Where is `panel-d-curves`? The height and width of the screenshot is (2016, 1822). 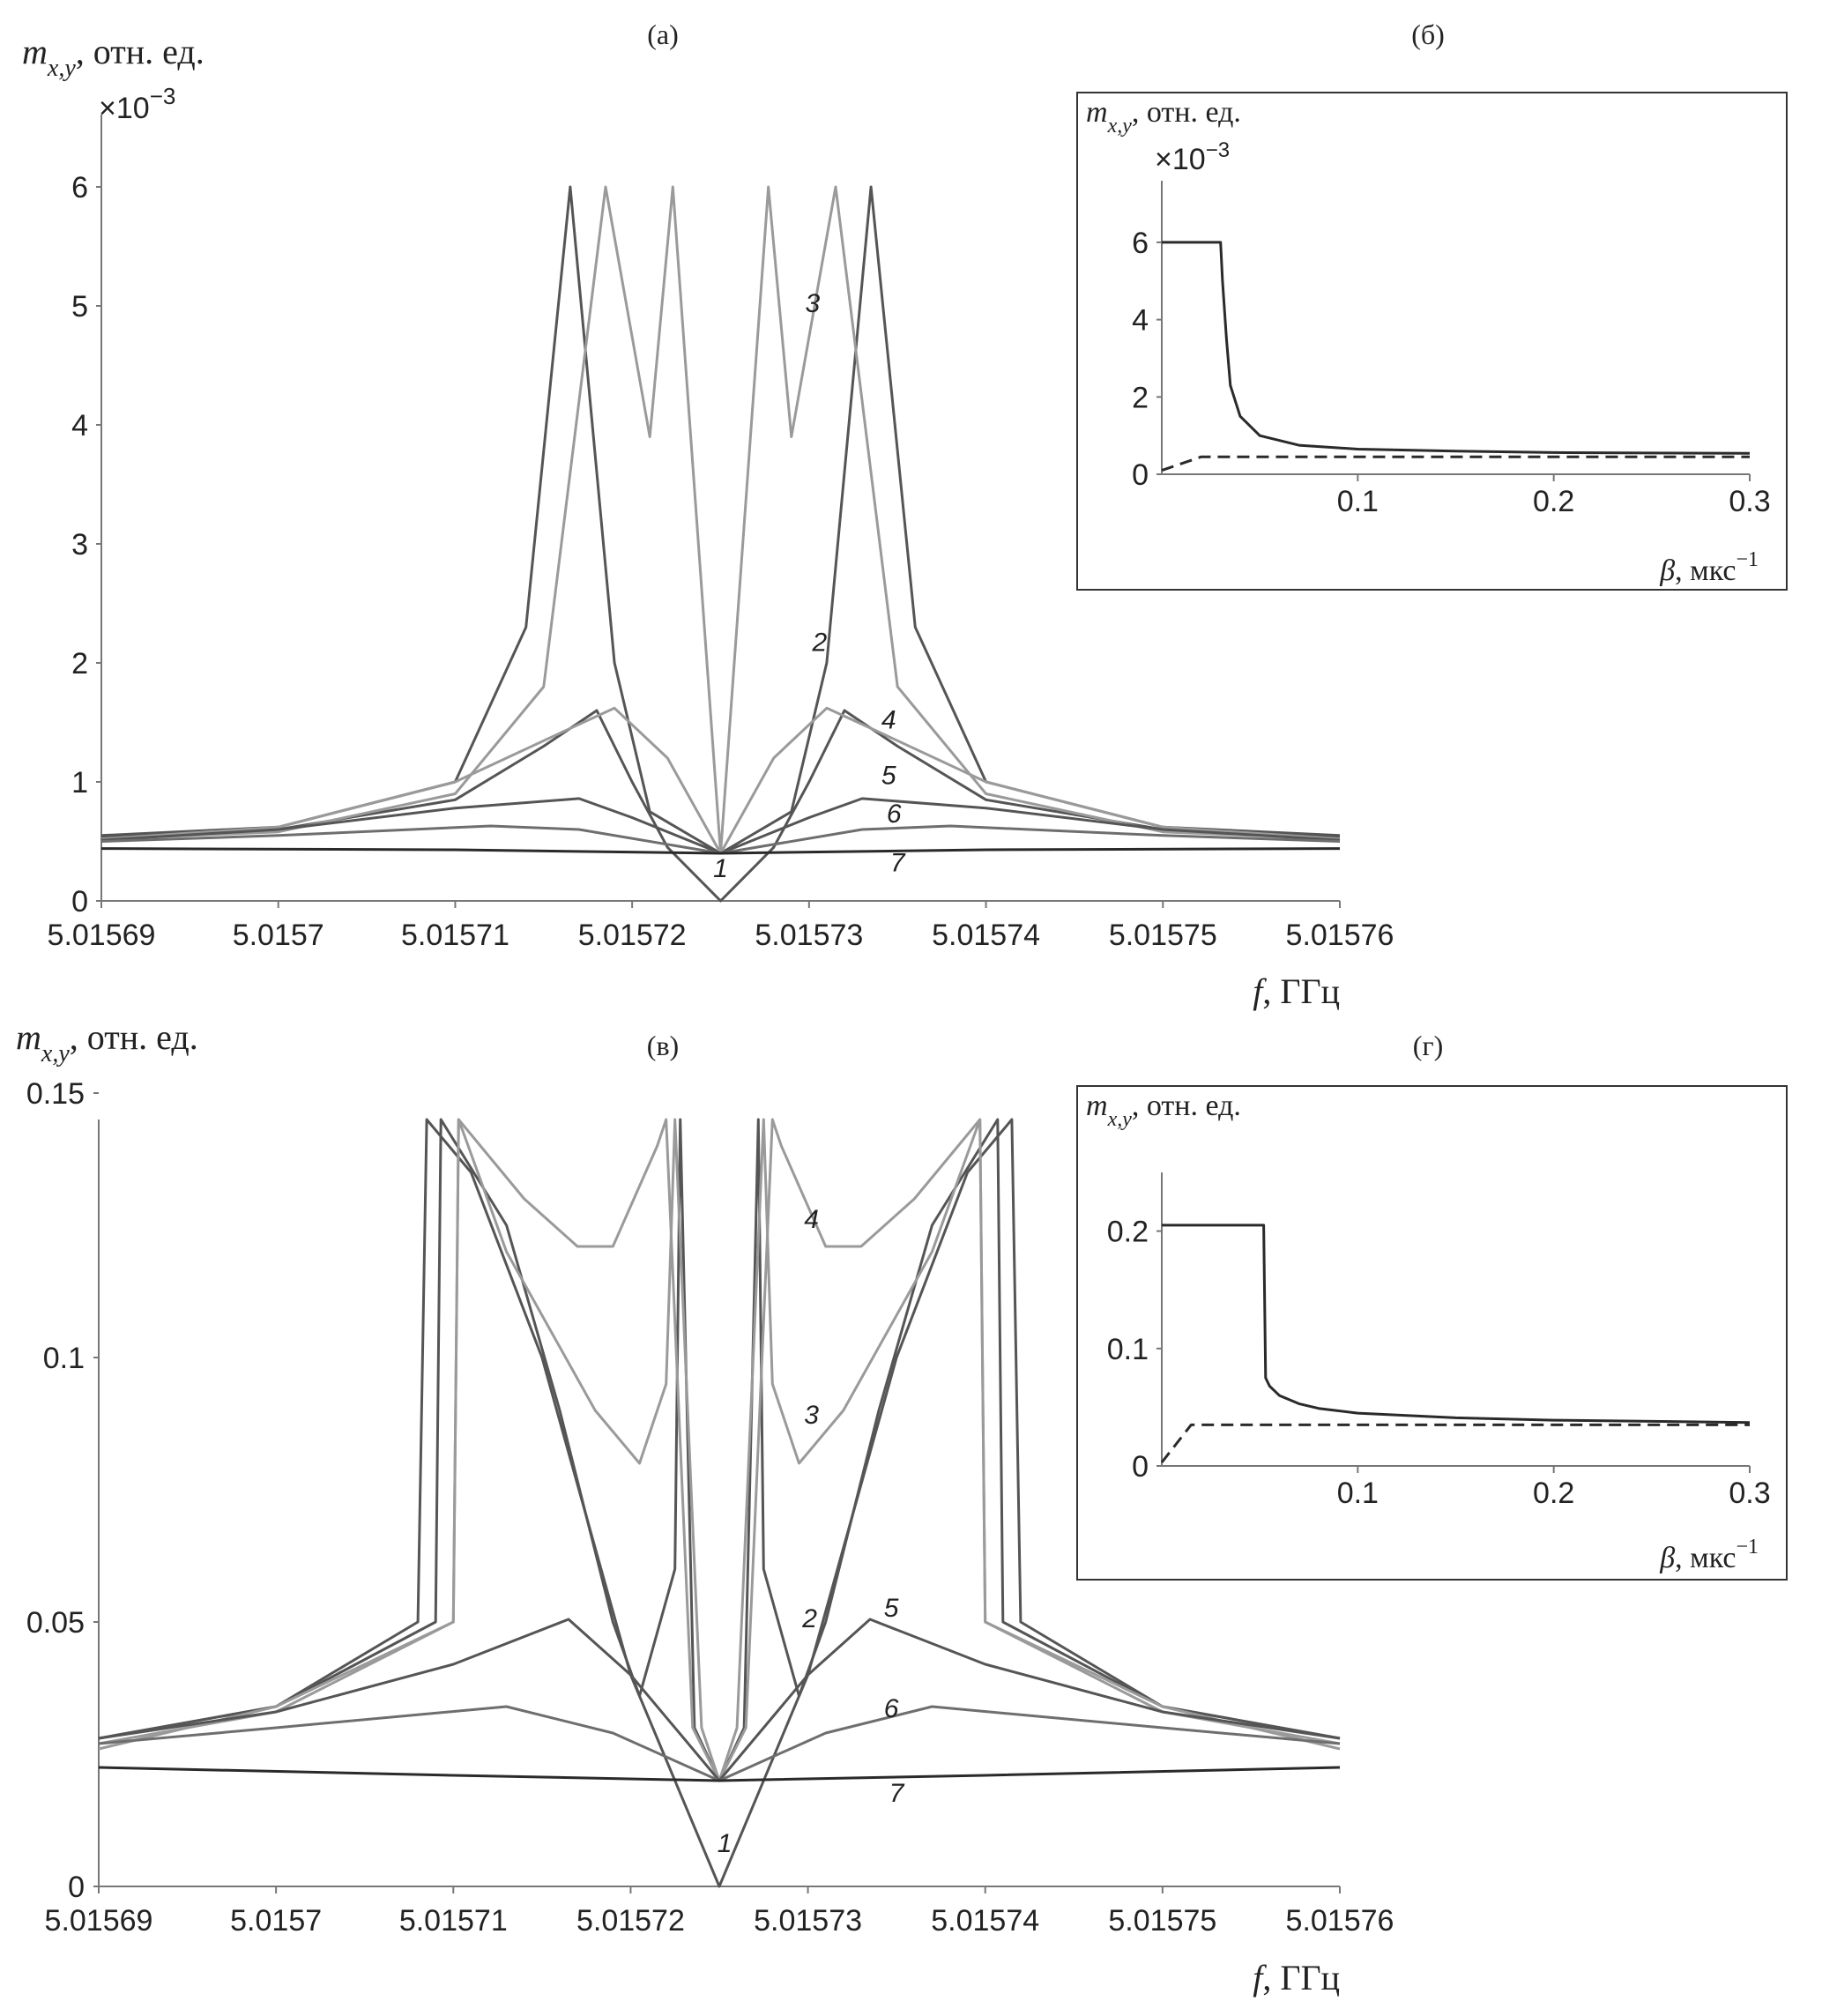
panel-d-curves is located at coordinates (1455, 1344).